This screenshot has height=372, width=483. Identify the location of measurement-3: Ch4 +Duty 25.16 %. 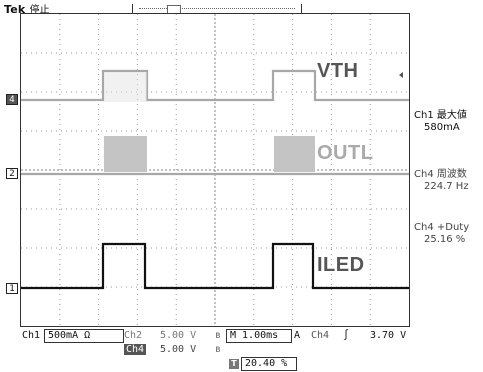
(441, 234).